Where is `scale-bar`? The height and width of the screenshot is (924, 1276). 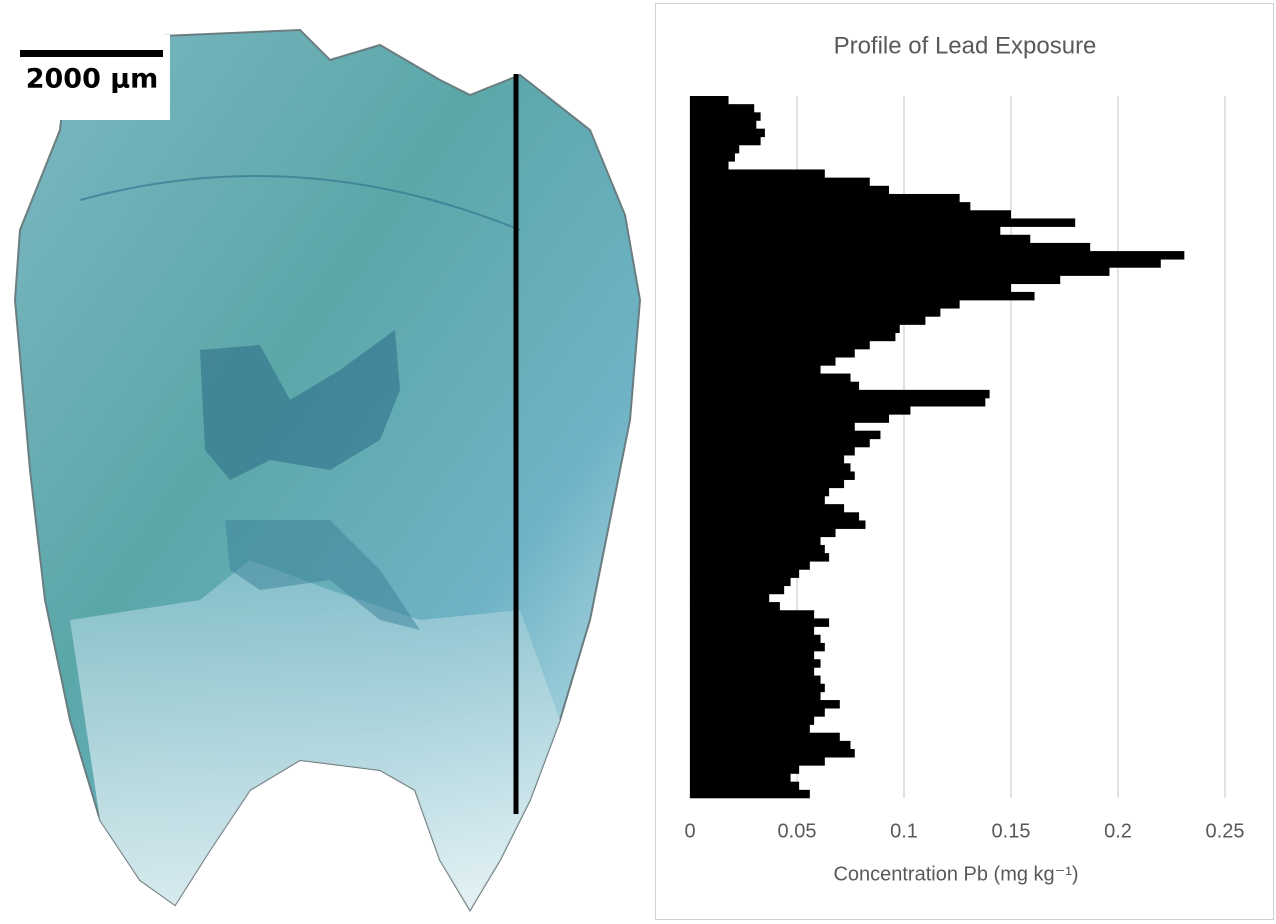 scale-bar is located at coordinates (91, 53).